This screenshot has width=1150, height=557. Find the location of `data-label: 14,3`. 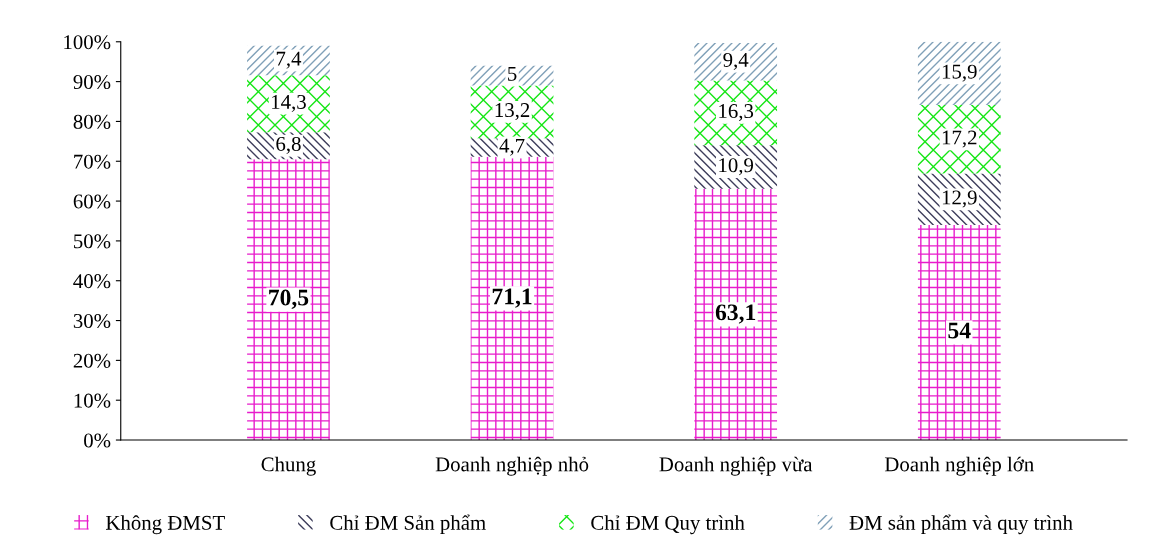

data-label: 14,3 is located at coordinates (289, 103).